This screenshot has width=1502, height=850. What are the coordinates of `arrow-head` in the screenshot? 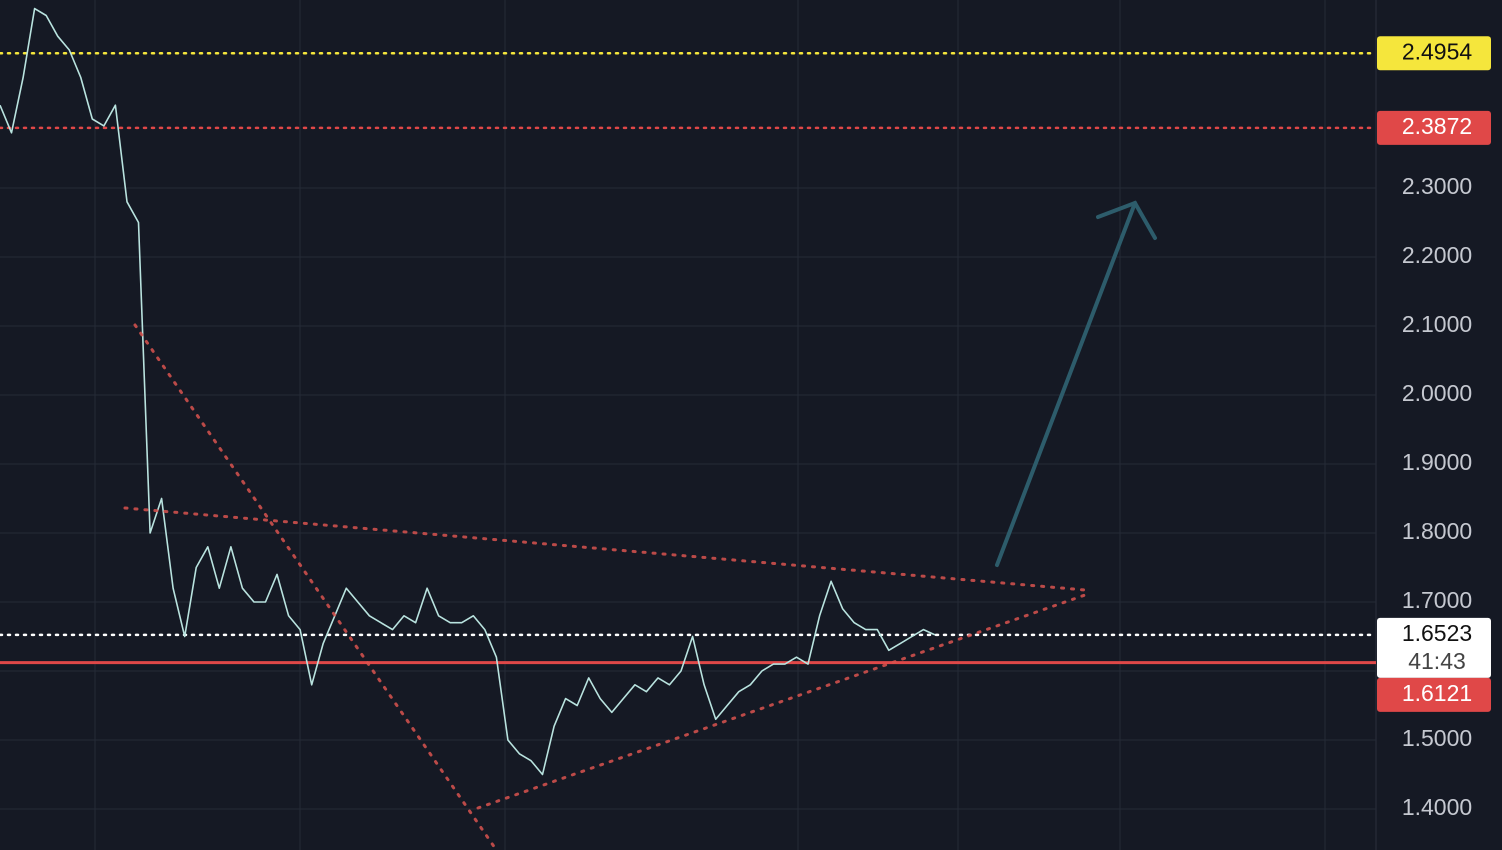 It's located at (1126, 220).